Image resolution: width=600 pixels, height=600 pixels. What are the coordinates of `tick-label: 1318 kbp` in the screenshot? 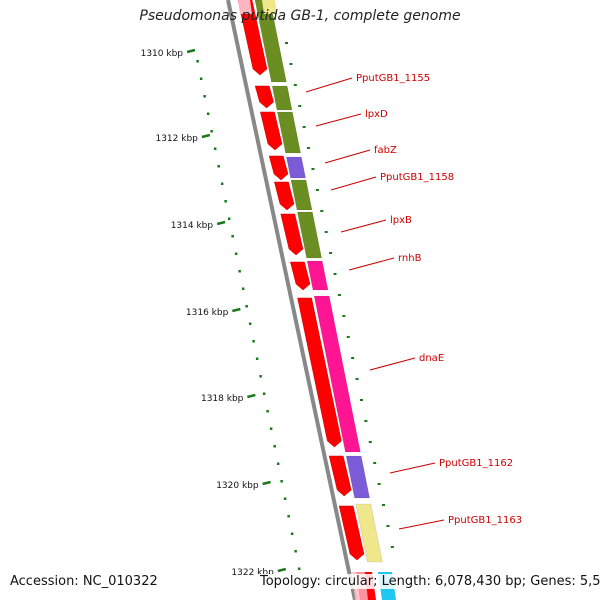 It's located at (222, 399).